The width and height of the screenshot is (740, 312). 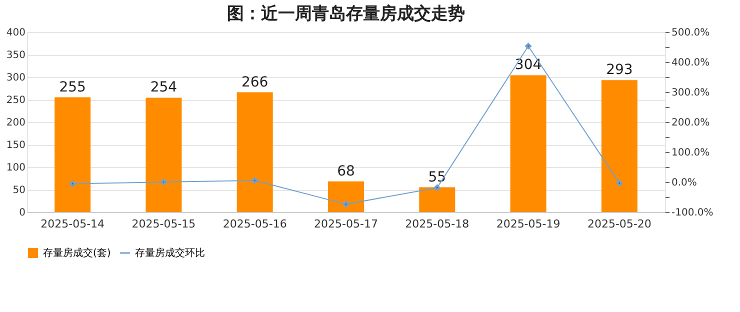 What do you see at coordinates (170, 253) in the screenshot?
I see `legend-label: 存量房成交环比` at bounding box center [170, 253].